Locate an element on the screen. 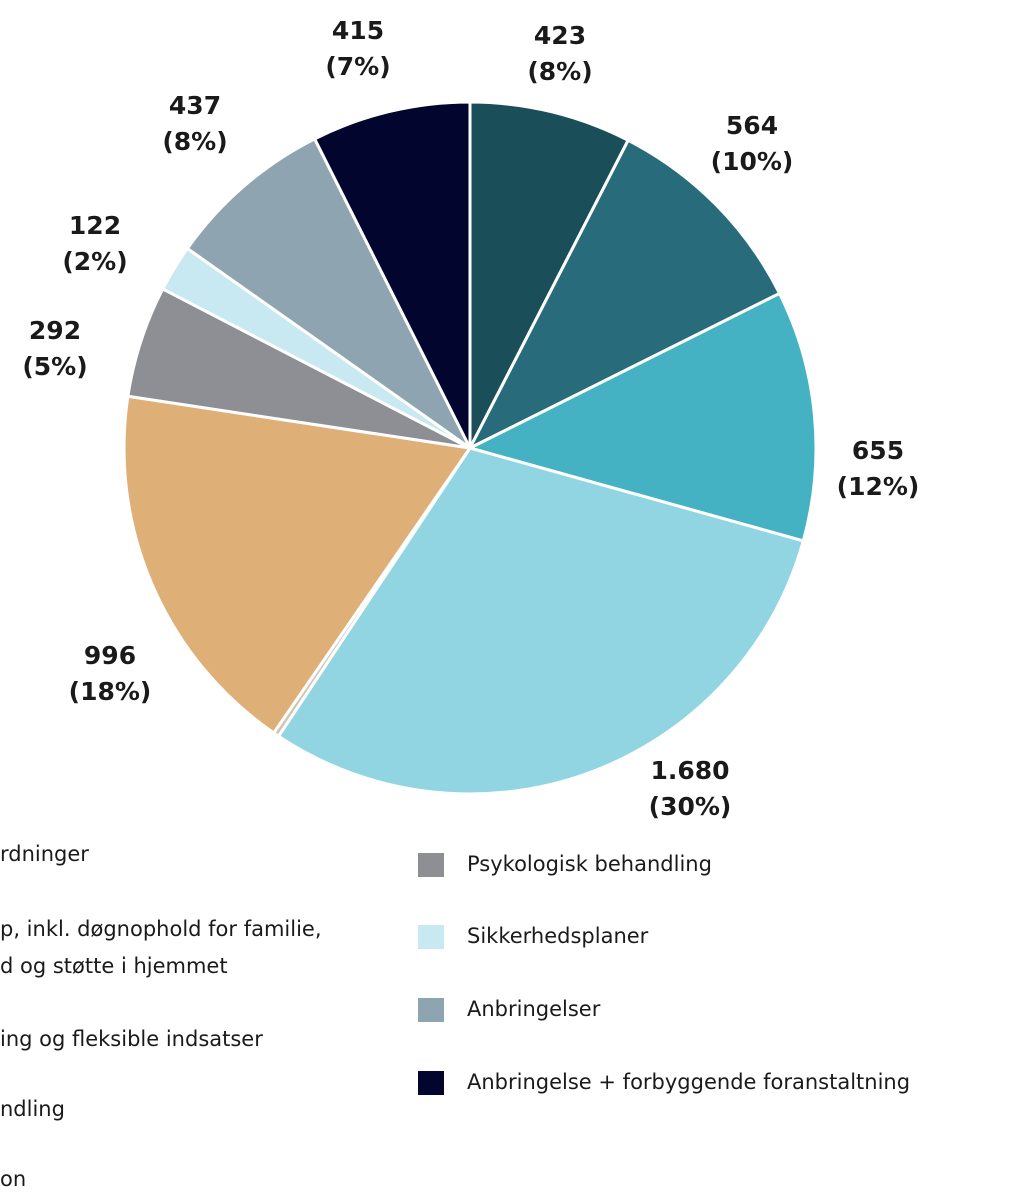 The width and height of the screenshot is (1022, 1199). percentage-label: (12%) is located at coordinates (878, 486).